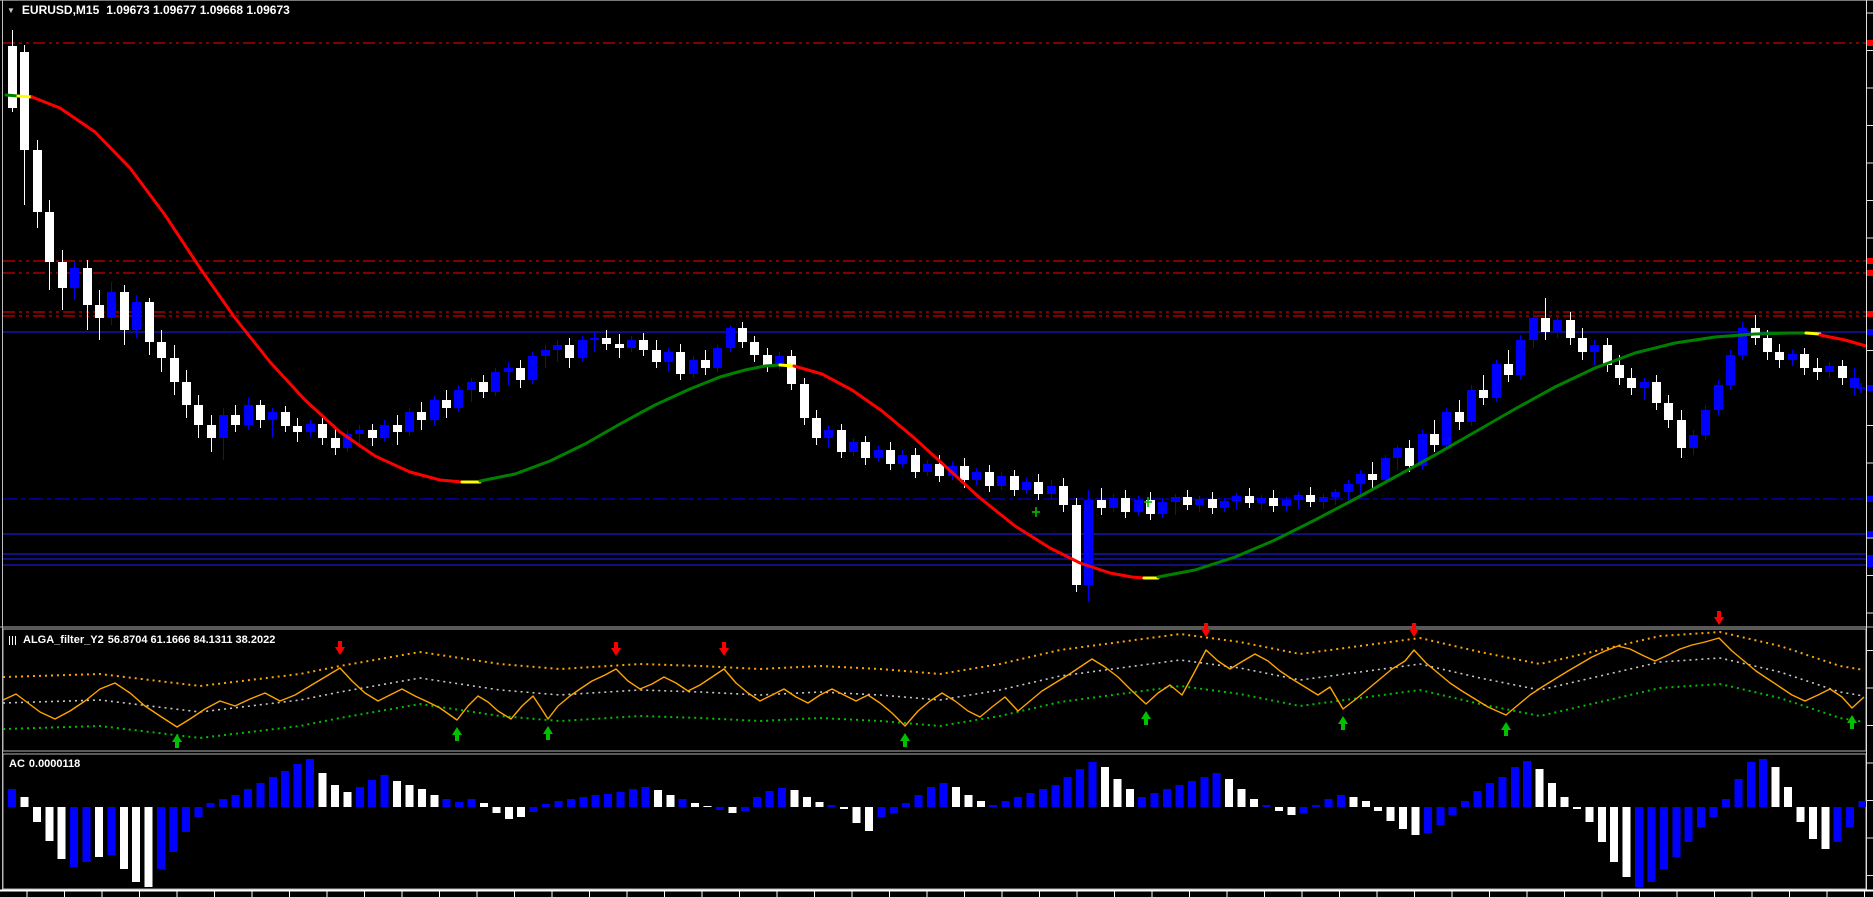 The image size is (1873, 897). What do you see at coordinates (616, 649) in the screenshot?
I see `sell-arrow-icon` at bounding box center [616, 649].